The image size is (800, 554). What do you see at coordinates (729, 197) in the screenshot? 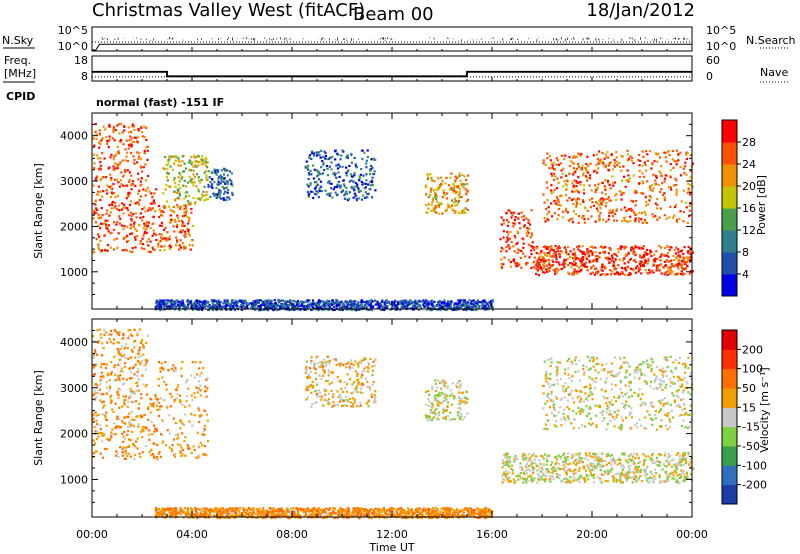
I see `power-colorbar-segment` at bounding box center [729, 197].